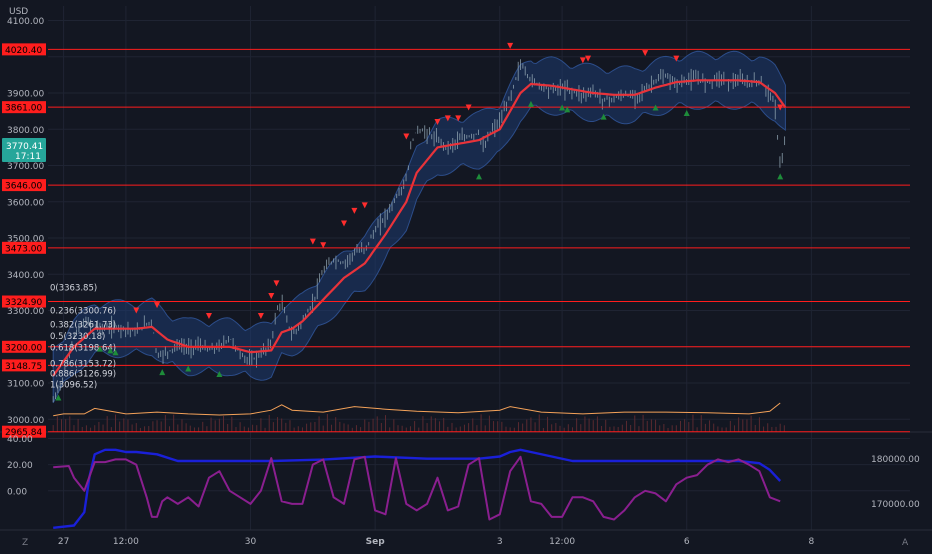  I want to click on current-price-bg, so click(24, 150).